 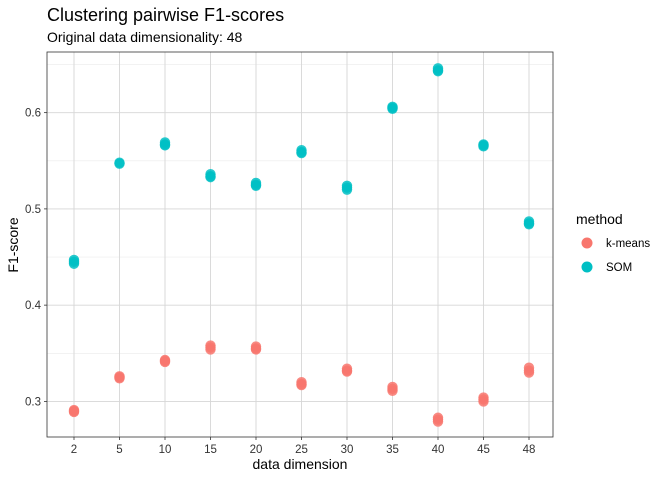 What do you see at coordinates (347, 450) in the screenshot?
I see `x-tick-label: 30` at bounding box center [347, 450].